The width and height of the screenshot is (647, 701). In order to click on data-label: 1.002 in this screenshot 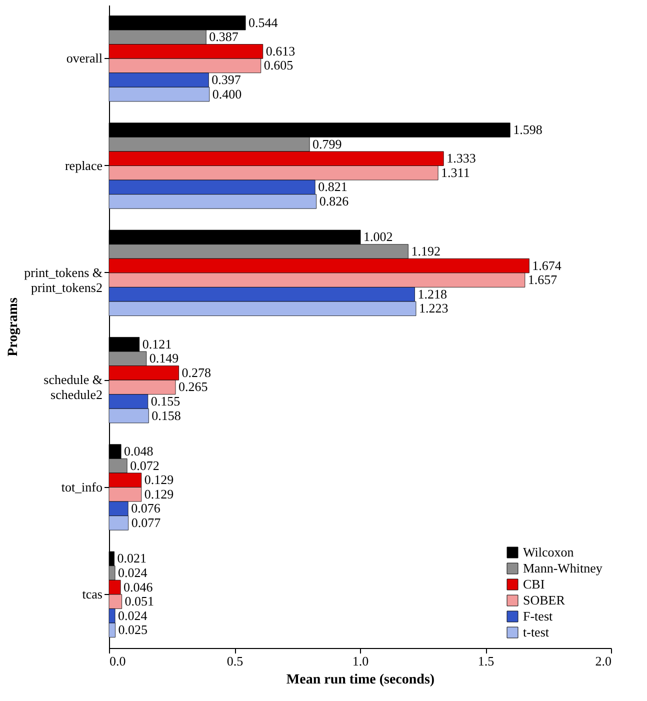, I will do `click(378, 236)`.